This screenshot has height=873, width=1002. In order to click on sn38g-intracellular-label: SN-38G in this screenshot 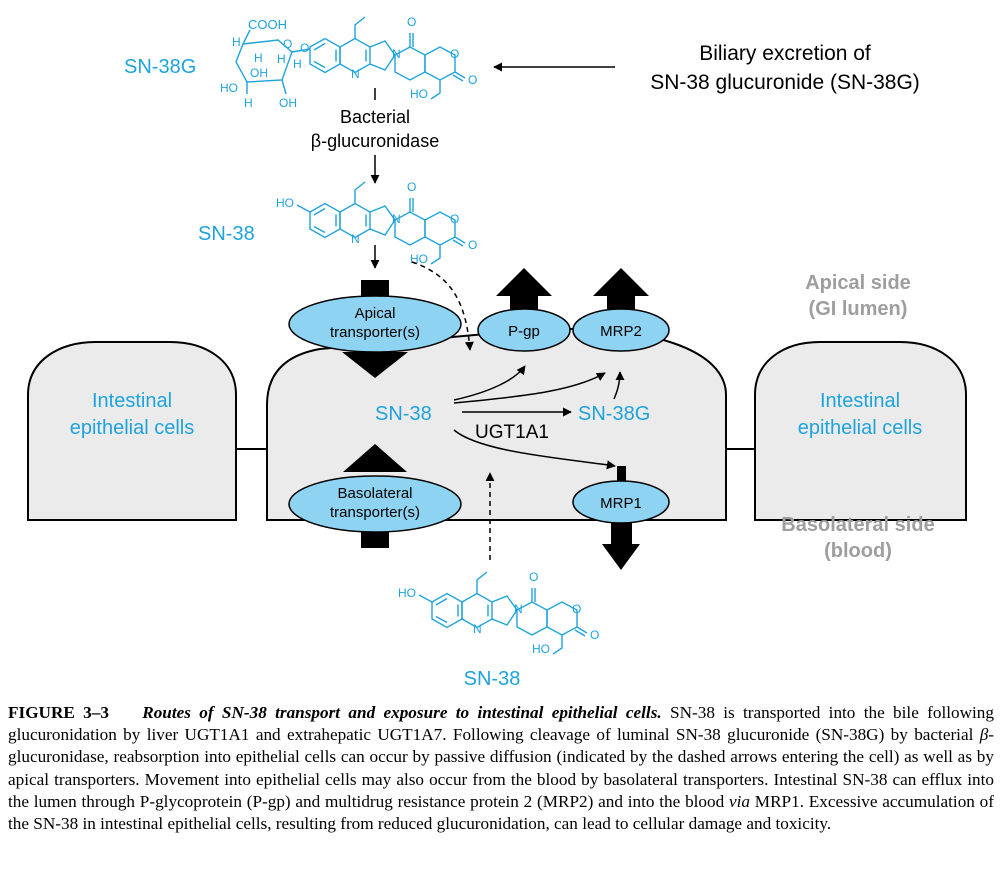, I will do `click(614, 414)`.